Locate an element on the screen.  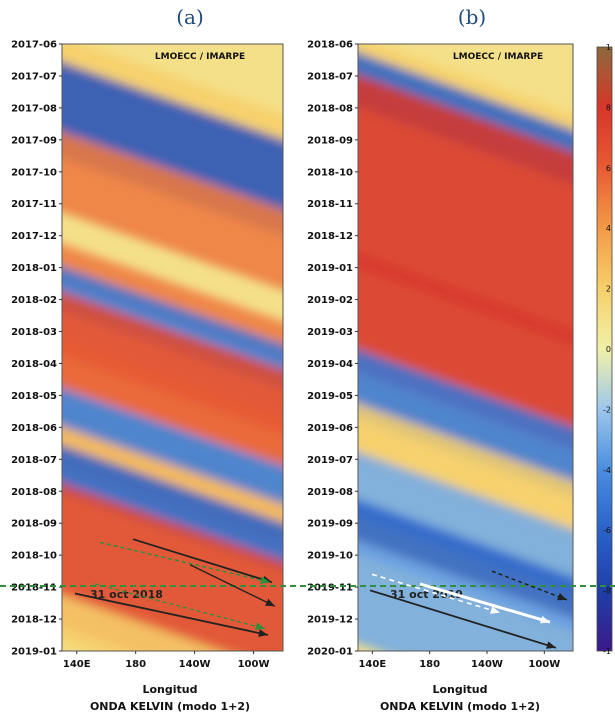
panel-b-label: (b) is located at coordinates (472, 17).